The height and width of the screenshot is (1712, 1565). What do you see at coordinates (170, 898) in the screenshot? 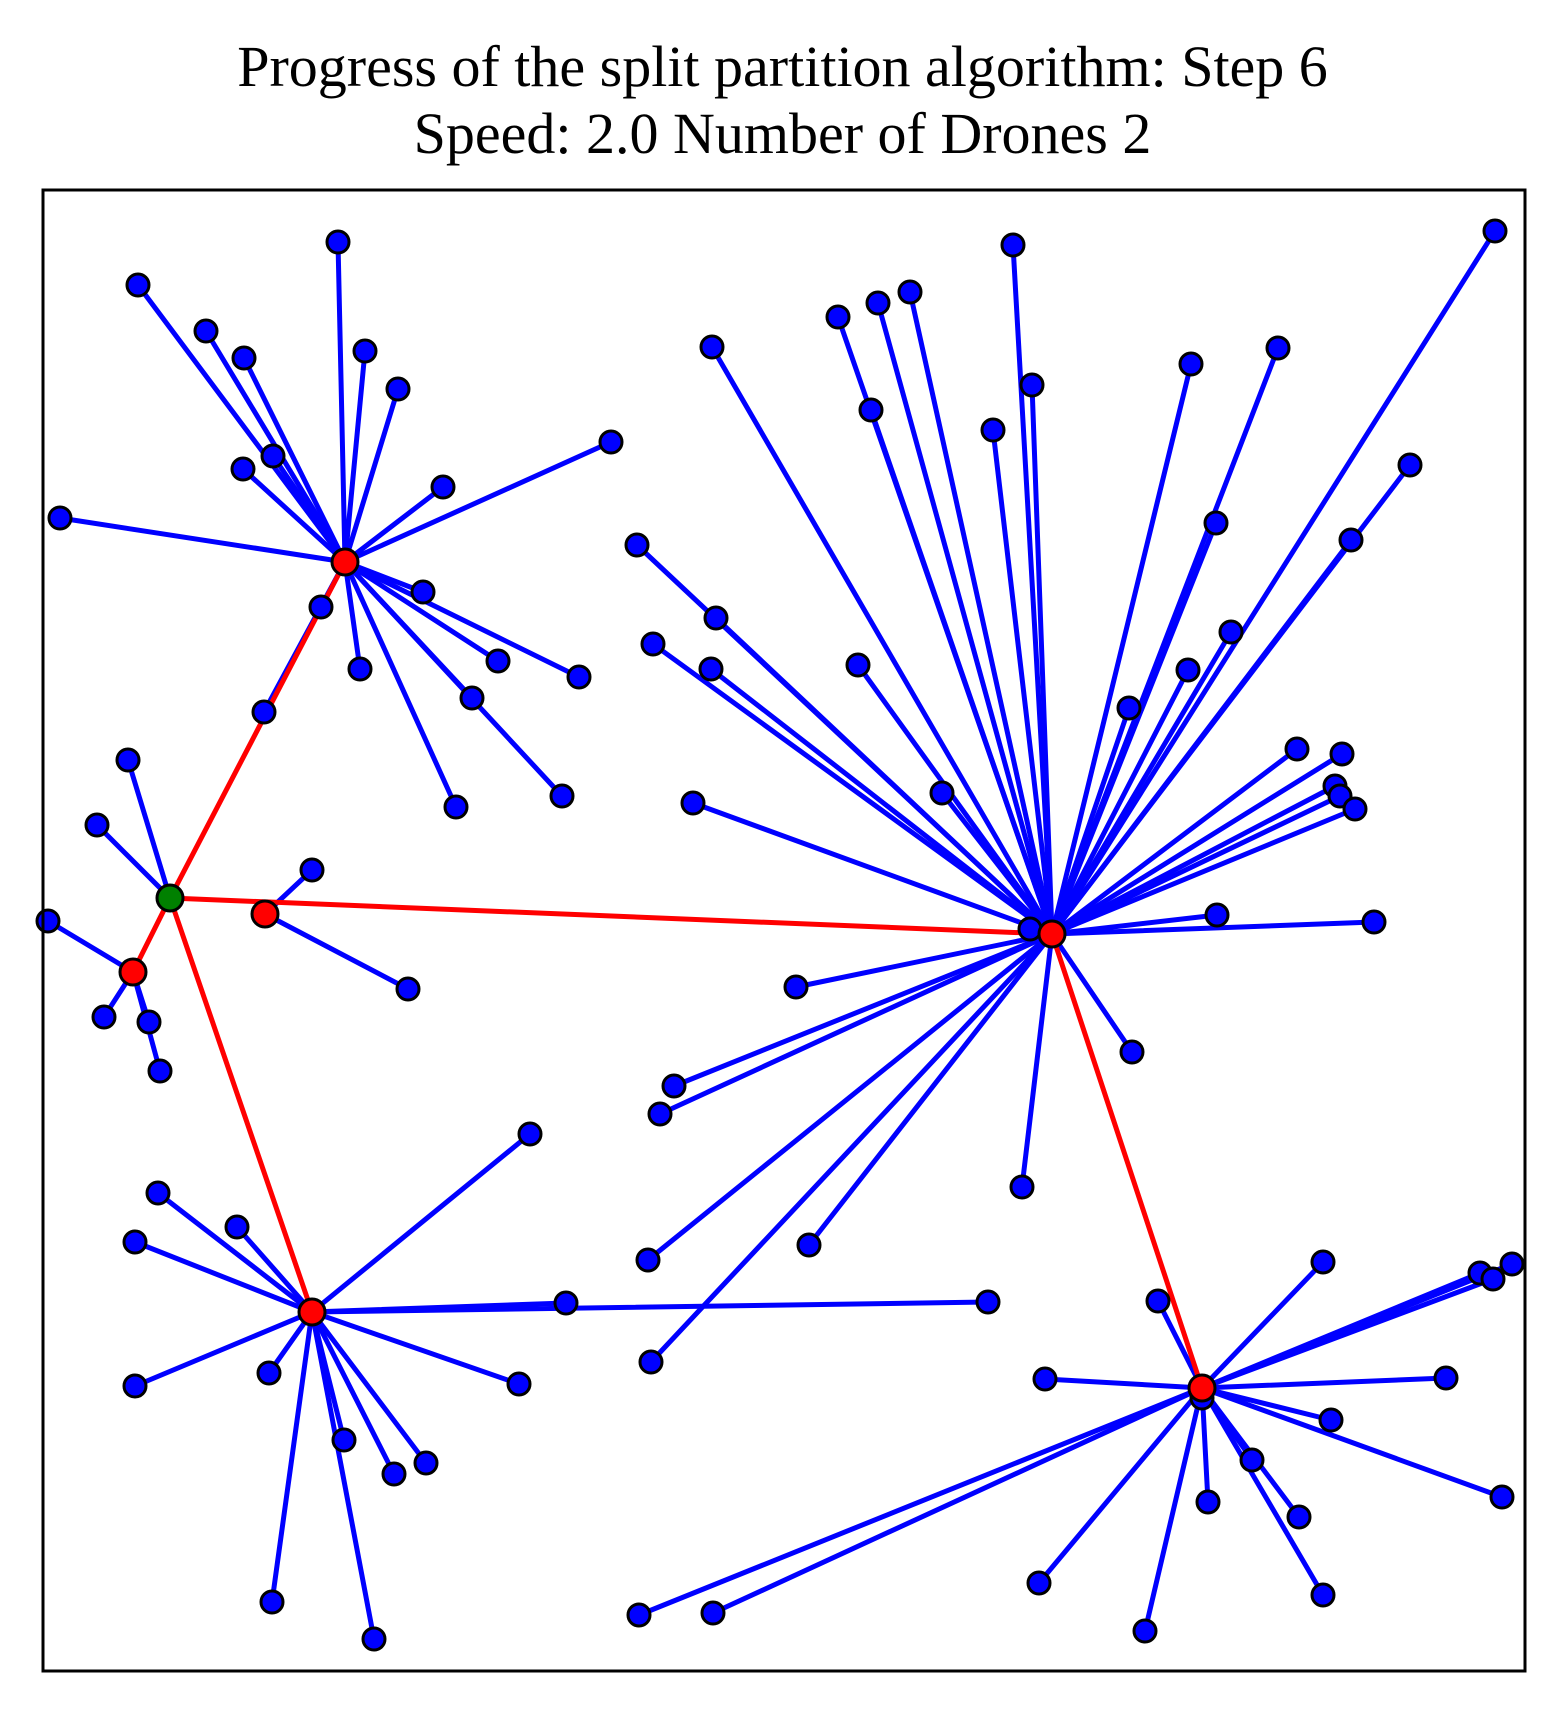
I see `base-node` at bounding box center [170, 898].